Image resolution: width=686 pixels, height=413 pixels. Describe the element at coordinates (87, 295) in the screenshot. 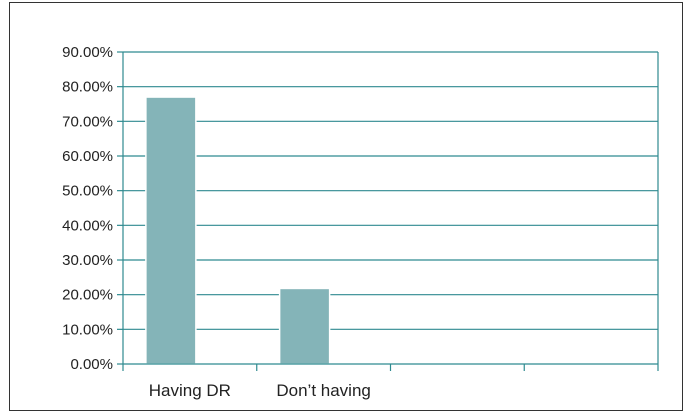

I see `y-tick-label: 20.00%` at that location.